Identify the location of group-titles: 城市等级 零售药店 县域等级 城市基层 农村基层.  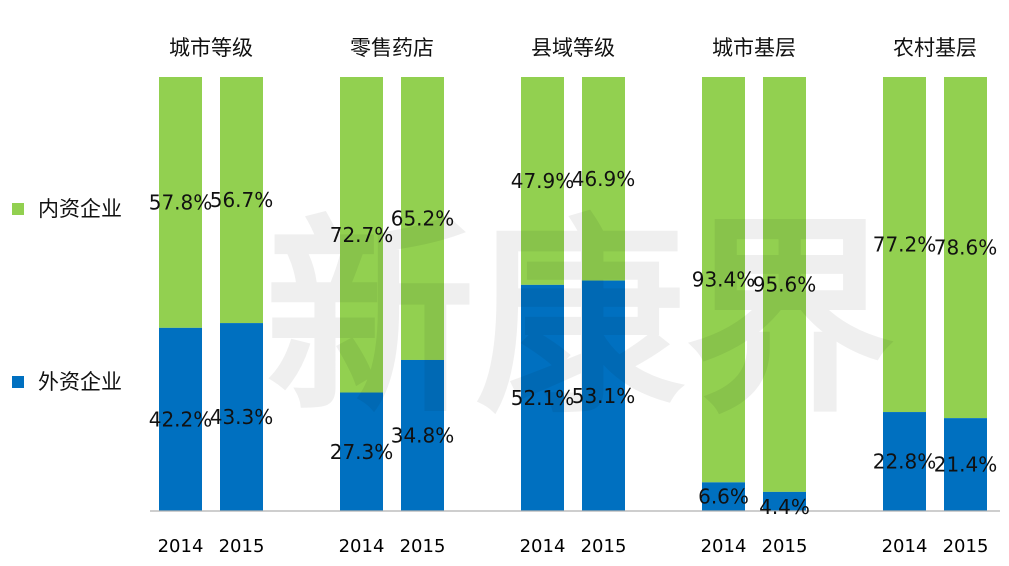
(573, 48).